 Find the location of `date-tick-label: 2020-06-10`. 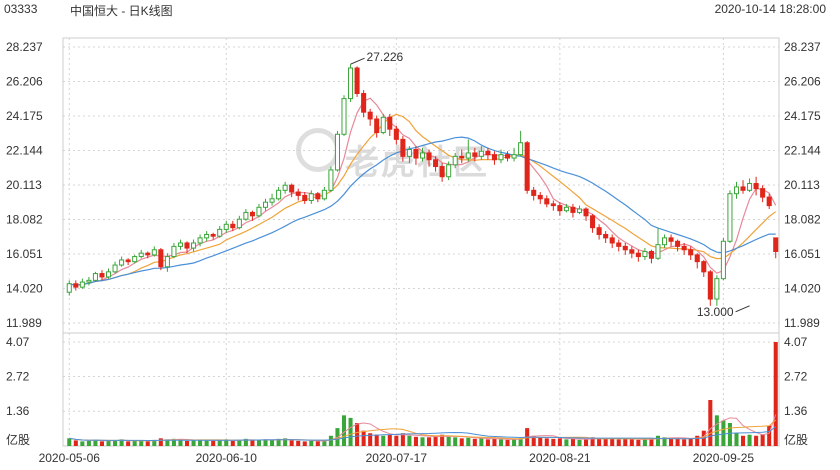

date-tick-label: 2020-06-10 is located at coordinates (227, 458).